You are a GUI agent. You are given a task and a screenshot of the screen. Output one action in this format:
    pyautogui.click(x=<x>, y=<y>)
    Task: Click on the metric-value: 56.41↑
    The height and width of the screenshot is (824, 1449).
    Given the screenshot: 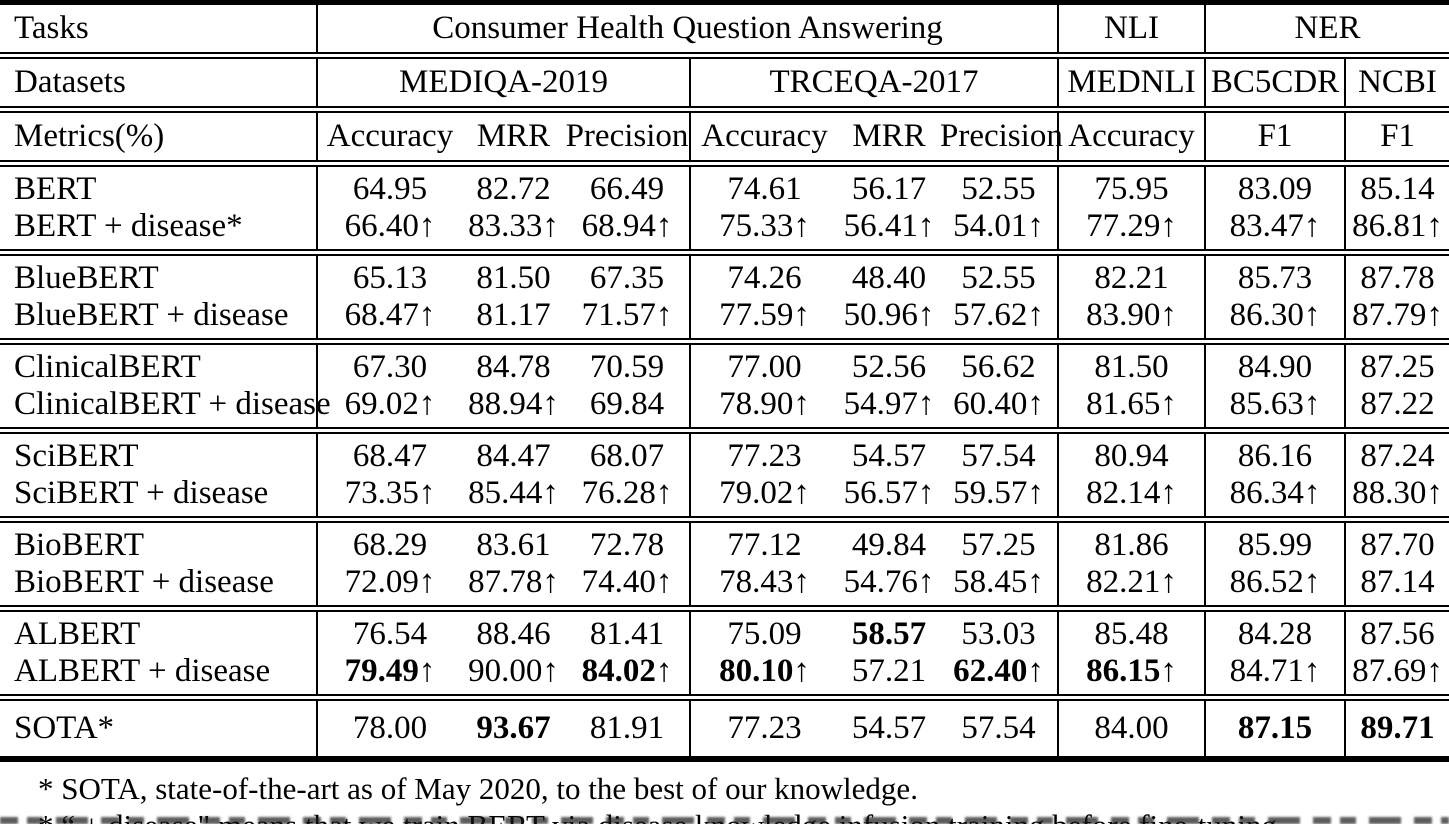 What is the action you would take?
    pyautogui.click(x=889, y=226)
    